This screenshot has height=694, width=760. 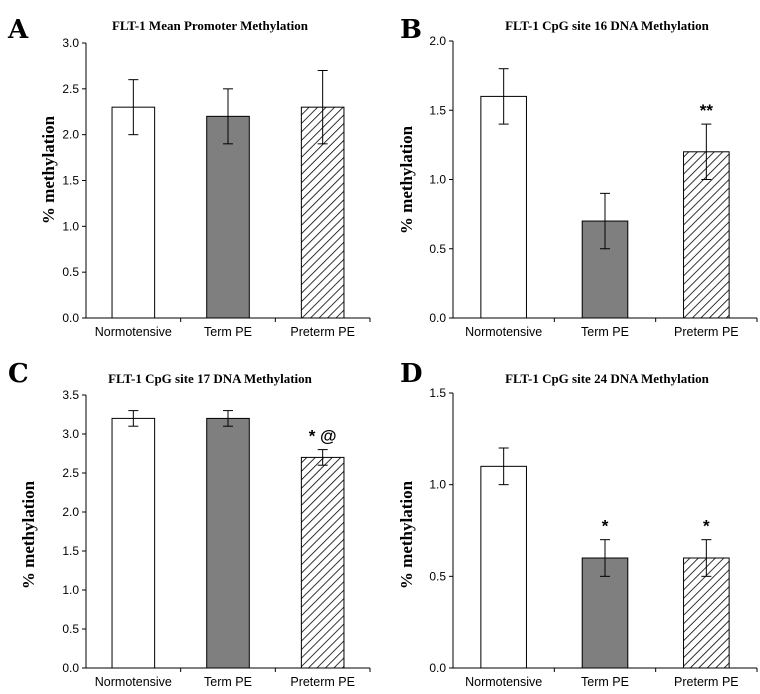 What do you see at coordinates (210, 25) in the screenshot?
I see `chart-title: FLT-1 Mean Promoter Methylation` at bounding box center [210, 25].